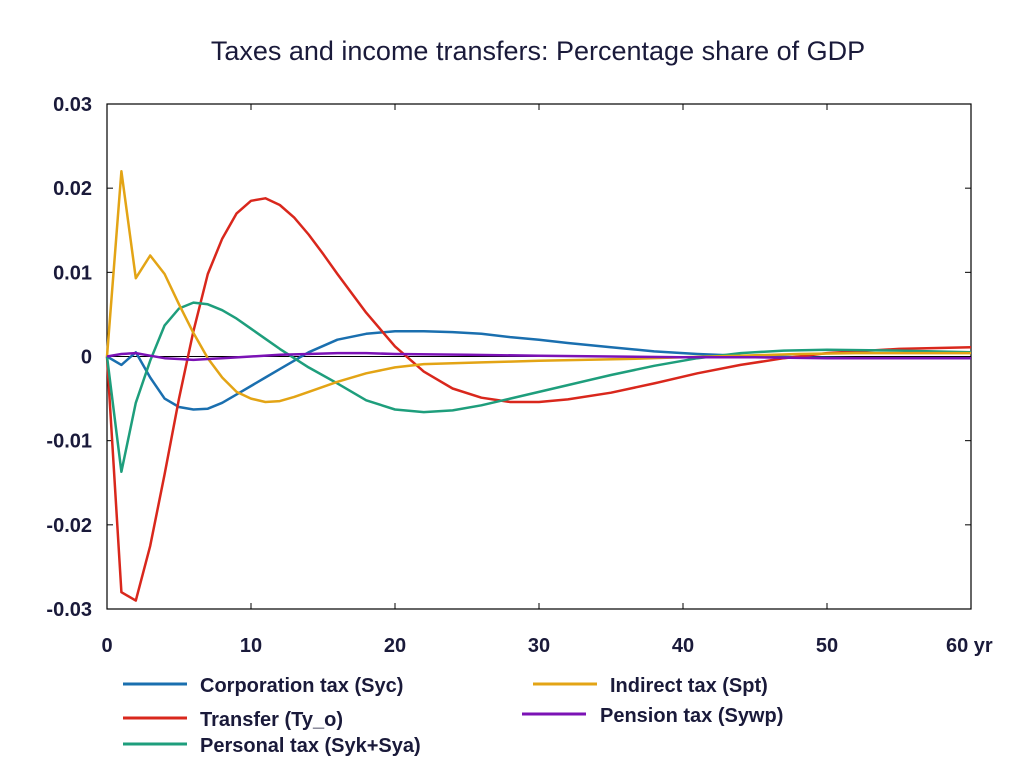  What do you see at coordinates (251, 646) in the screenshot?
I see `x-tick-label: 10` at bounding box center [251, 646].